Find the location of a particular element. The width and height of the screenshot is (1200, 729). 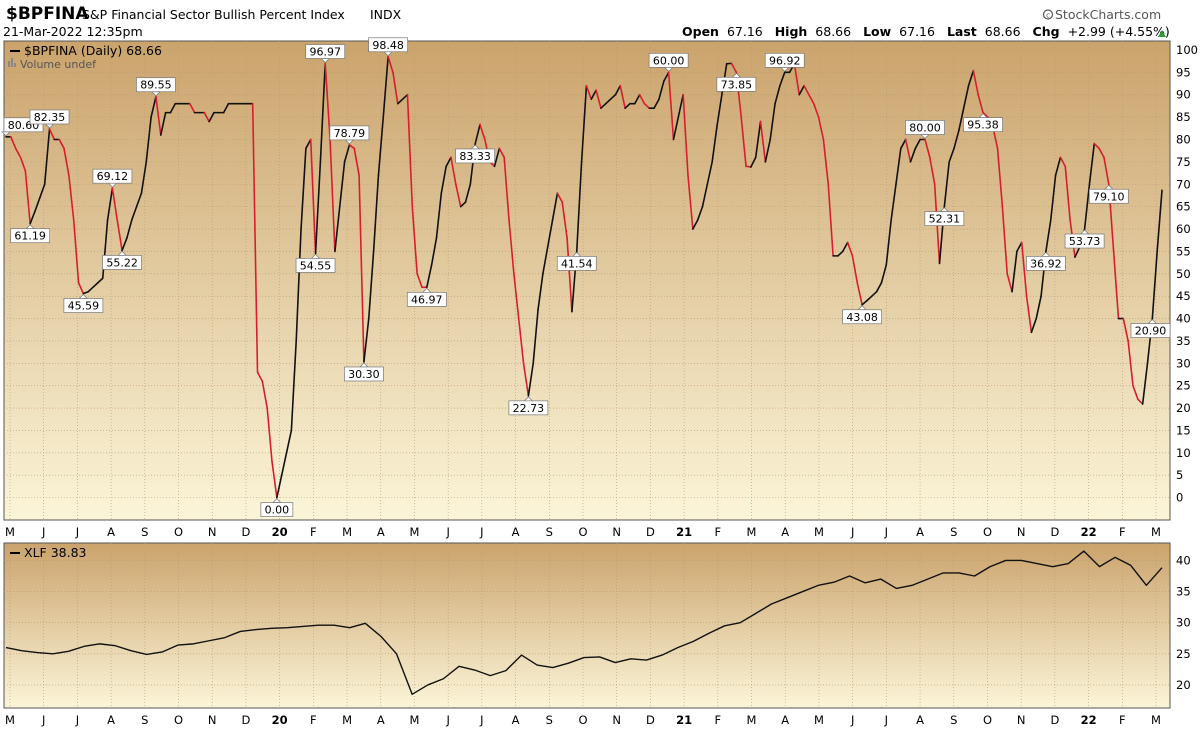

x-tick-label: A is located at coordinates (785, 532).